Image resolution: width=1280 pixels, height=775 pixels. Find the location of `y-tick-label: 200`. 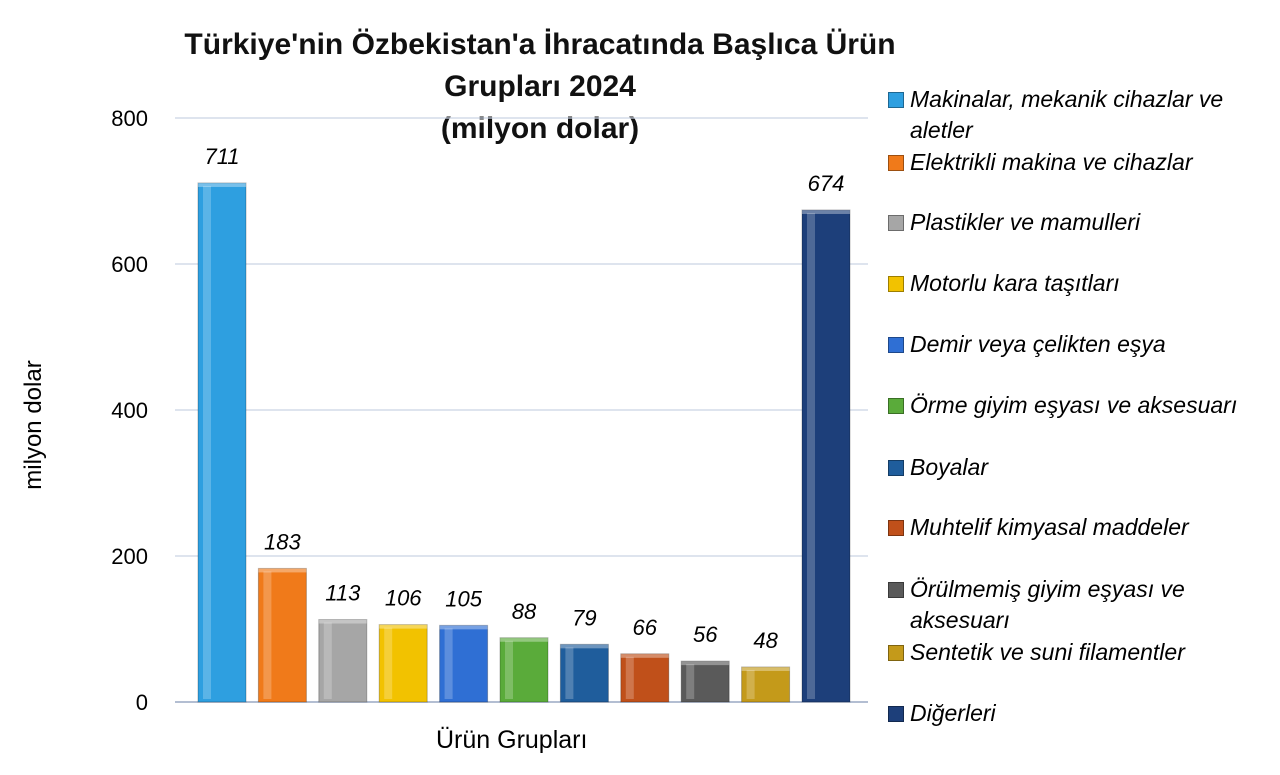

y-tick-label: 200 is located at coordinates (129, 556).